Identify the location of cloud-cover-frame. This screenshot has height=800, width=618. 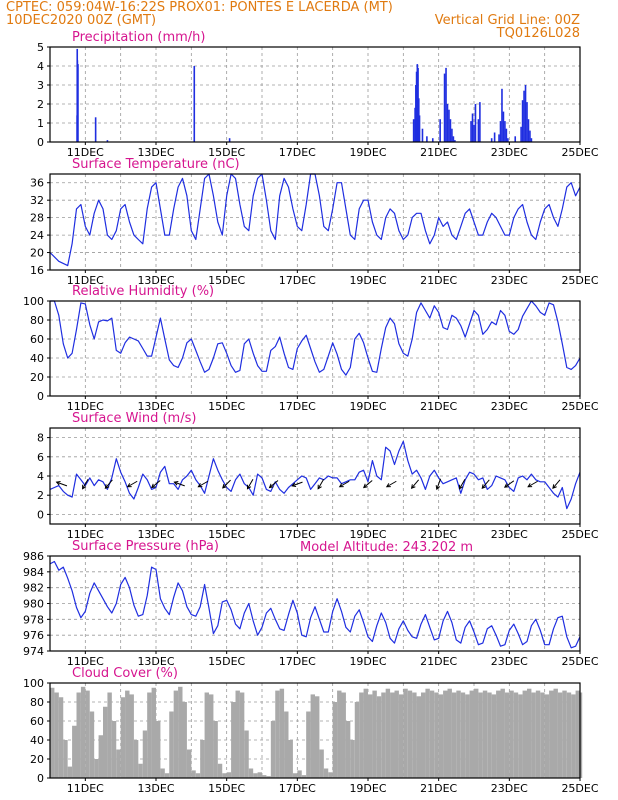
(315, 730).